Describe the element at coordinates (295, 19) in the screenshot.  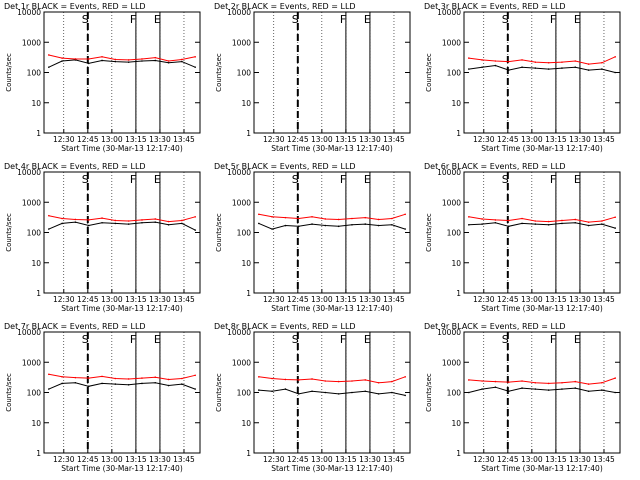
I see `marker-label-S: S` at that location.